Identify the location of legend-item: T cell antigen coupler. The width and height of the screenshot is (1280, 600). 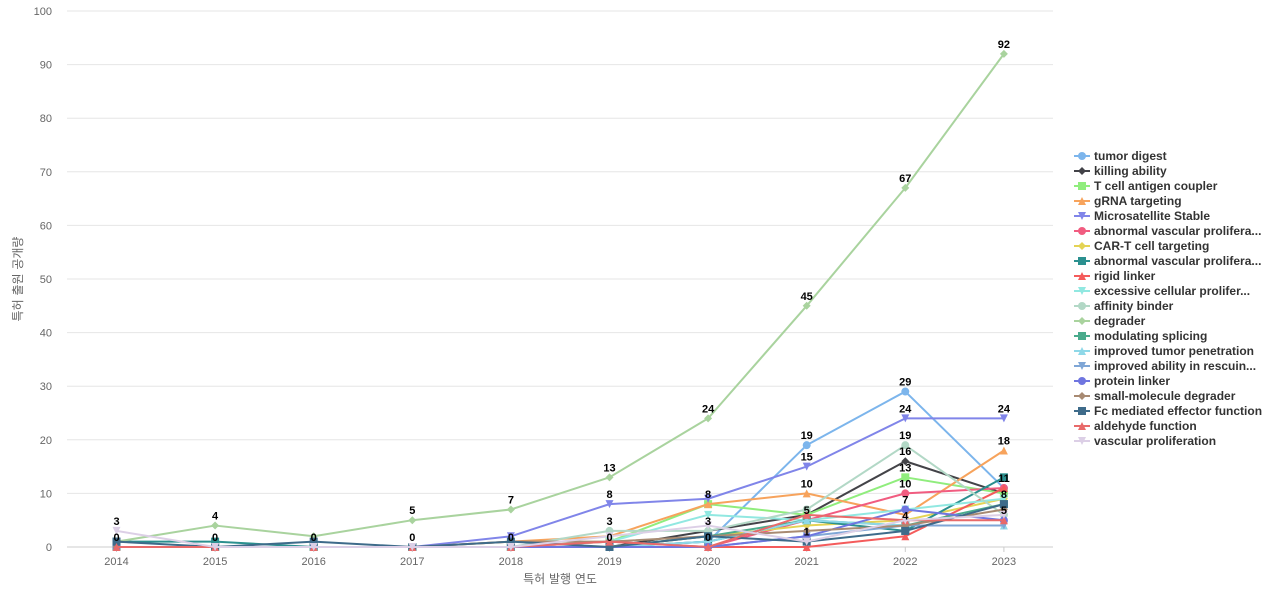
(1146, 186).